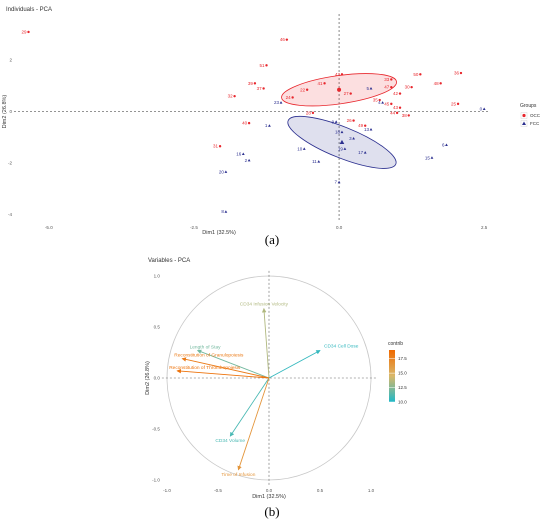 This screenshot has width=550, height=524. I want to click on point-label: 16, so click(239, 153).